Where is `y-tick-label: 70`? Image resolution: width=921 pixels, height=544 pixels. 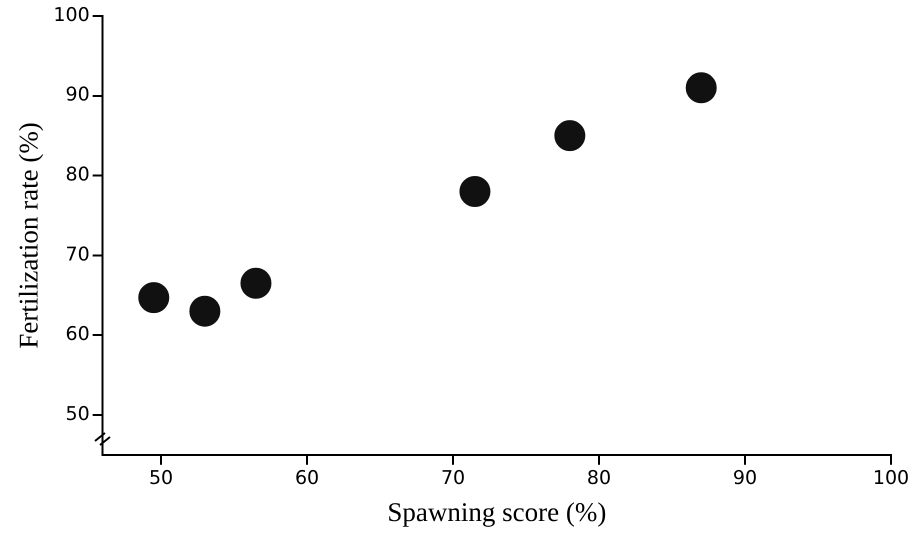 y-tick-label: 70 is located at coordinates (77, 254).